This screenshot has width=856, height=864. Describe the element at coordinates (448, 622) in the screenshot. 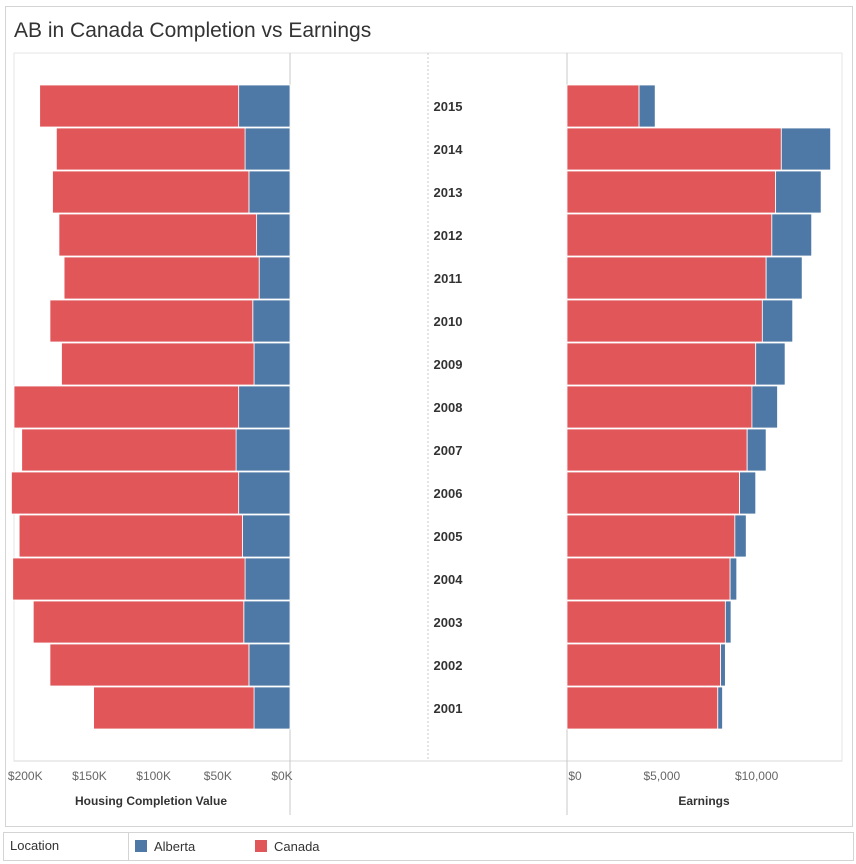

I see `year-label-2003: 2003` at that location.